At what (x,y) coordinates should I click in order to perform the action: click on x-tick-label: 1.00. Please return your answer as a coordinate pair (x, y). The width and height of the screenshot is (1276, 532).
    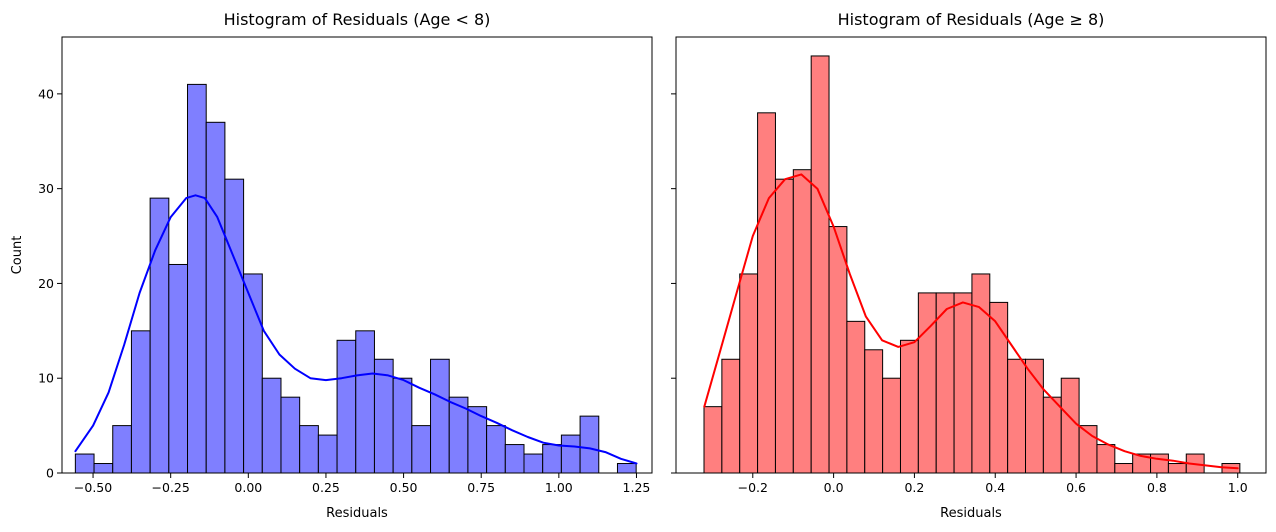
    Looking at the image, I should click on (559, 487).